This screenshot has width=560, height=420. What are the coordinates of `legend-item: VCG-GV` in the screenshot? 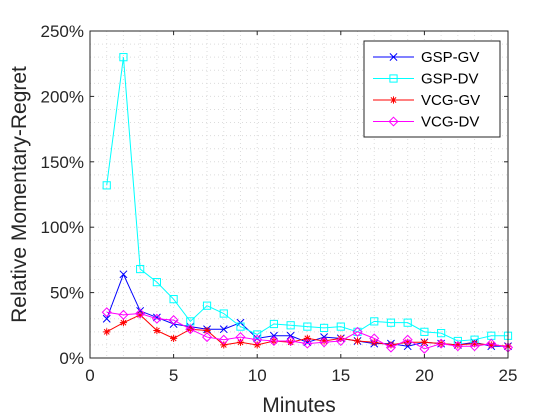 It's located at (426, 100).